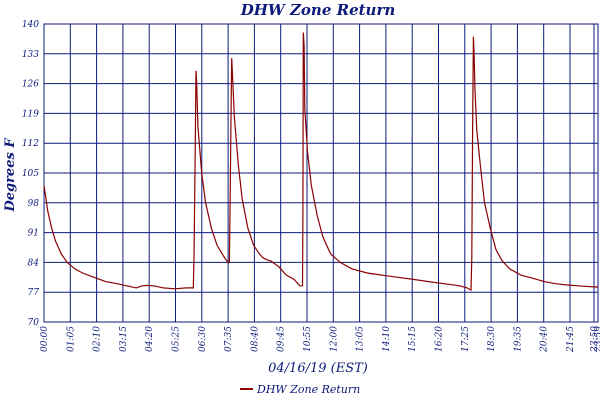 The image size is (600, 400). Describe the element at coordinates (440, 339) in the screenshot. I see `x-tick-label: 16:20` at that location.